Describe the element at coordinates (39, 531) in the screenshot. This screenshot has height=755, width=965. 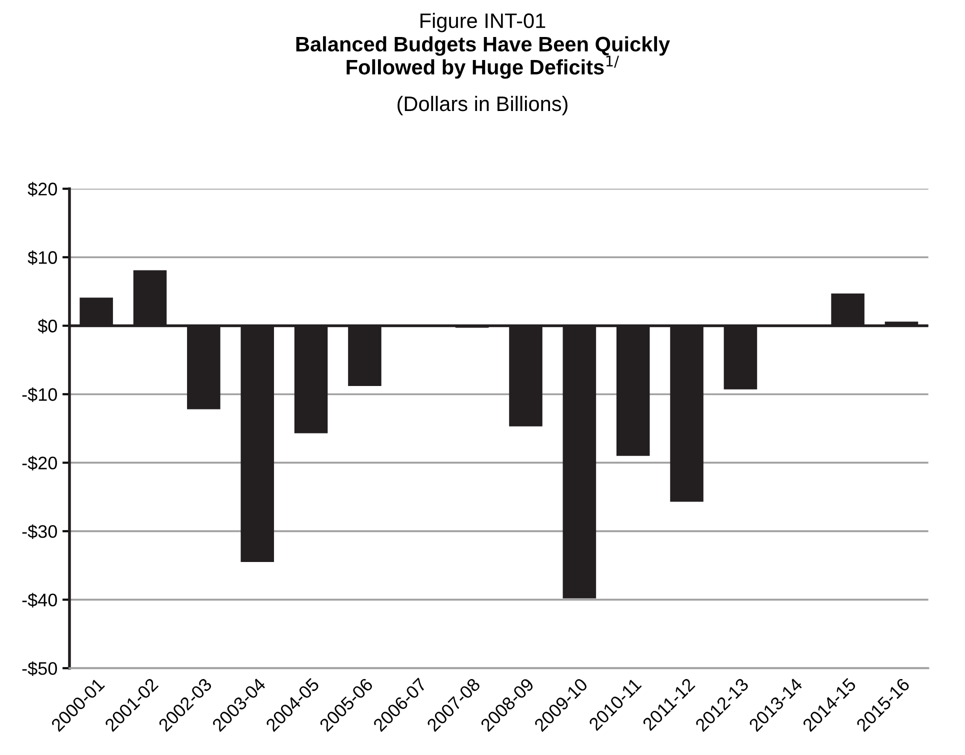
I see `y-tick-label: -$30` at that location.